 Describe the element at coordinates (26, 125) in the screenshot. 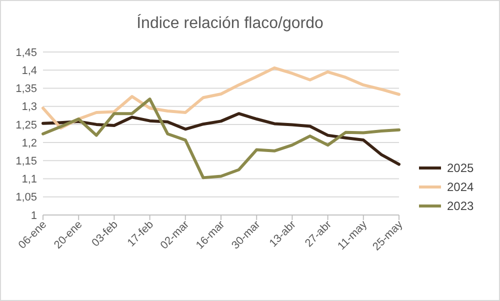

I see `y-tick-label: 1,25` at that location.